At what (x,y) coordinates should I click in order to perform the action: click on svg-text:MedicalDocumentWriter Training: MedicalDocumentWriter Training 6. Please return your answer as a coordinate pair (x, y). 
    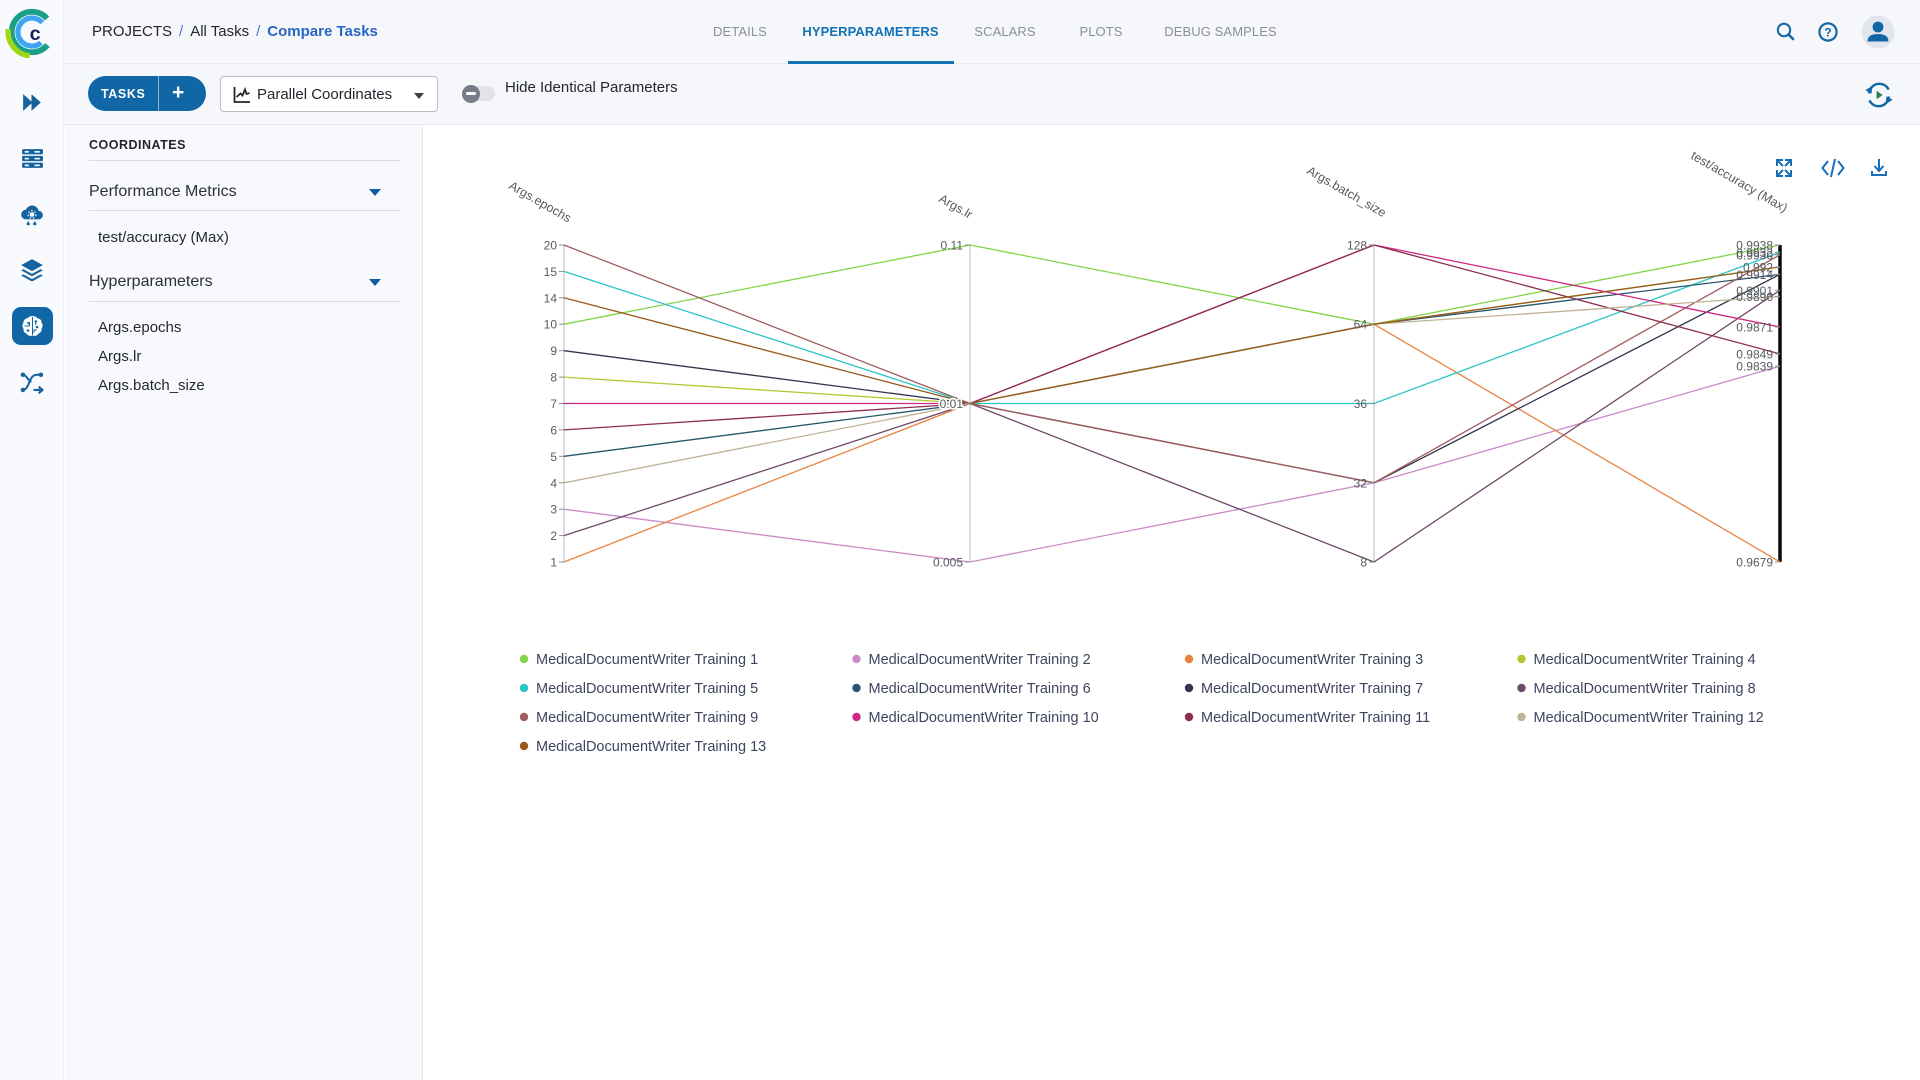
    Looking at the image, I should click on (980, 689).